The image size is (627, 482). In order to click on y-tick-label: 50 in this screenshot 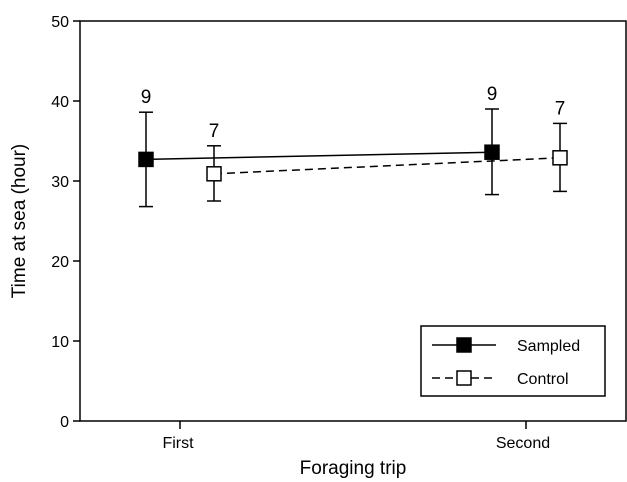, I will do `click(60, 22)`.